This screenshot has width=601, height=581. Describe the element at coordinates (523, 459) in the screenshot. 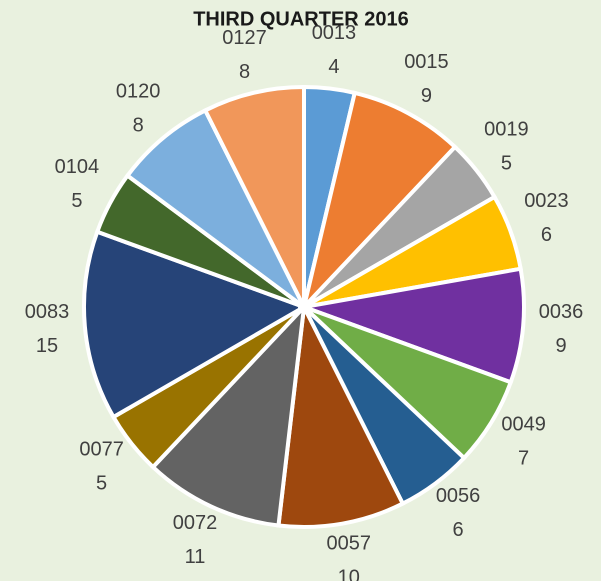

I see `slice-value: 7` at that location.